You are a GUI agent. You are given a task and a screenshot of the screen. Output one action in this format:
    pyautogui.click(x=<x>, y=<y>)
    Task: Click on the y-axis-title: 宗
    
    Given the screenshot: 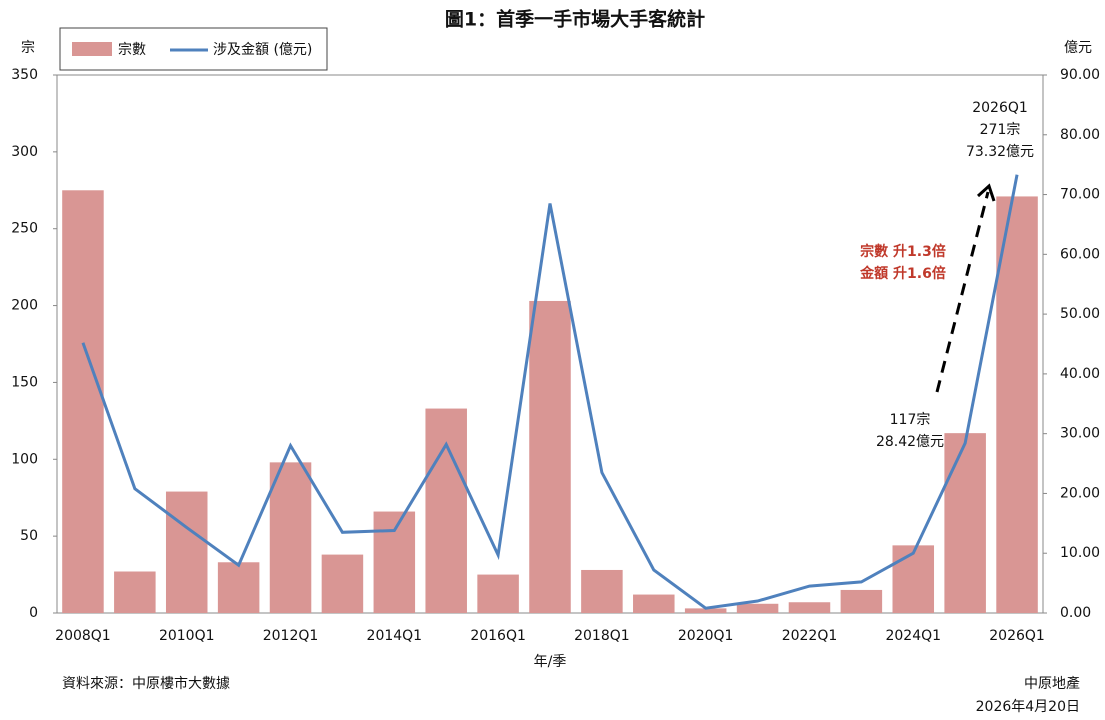 What is the action you would take?
    pyautogui.click(x=28, y=48)
    